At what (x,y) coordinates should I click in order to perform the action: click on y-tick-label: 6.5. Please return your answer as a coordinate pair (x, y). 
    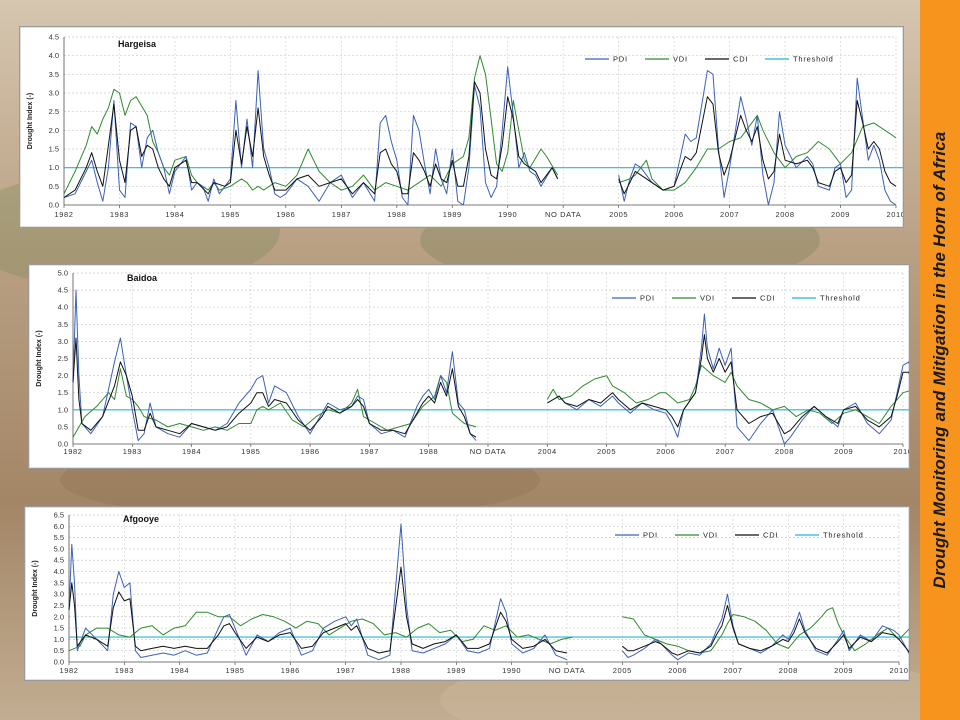
    Looking at the image, I should click on (59, 515).